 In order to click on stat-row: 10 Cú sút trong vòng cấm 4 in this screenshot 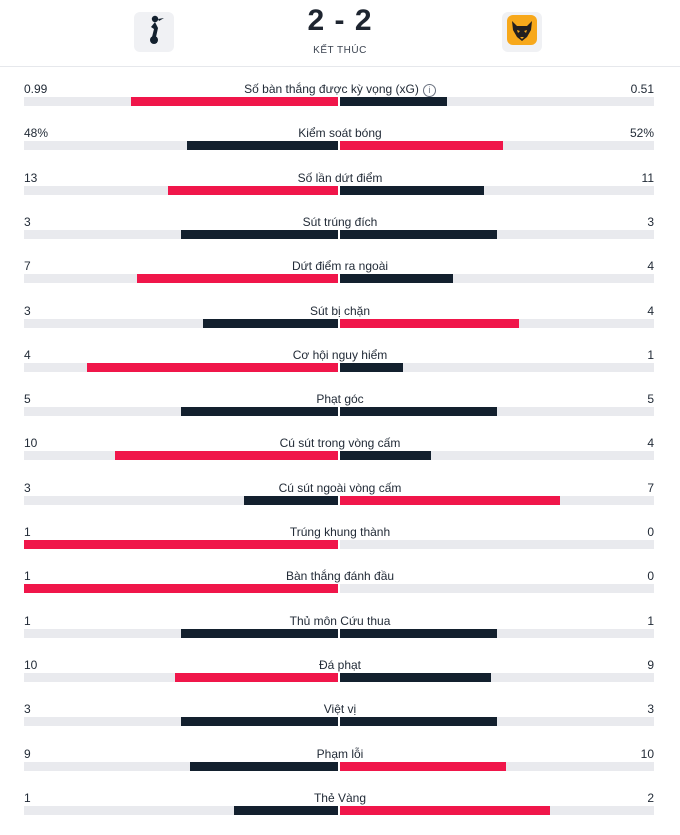, I will do `click(340, 458)`.